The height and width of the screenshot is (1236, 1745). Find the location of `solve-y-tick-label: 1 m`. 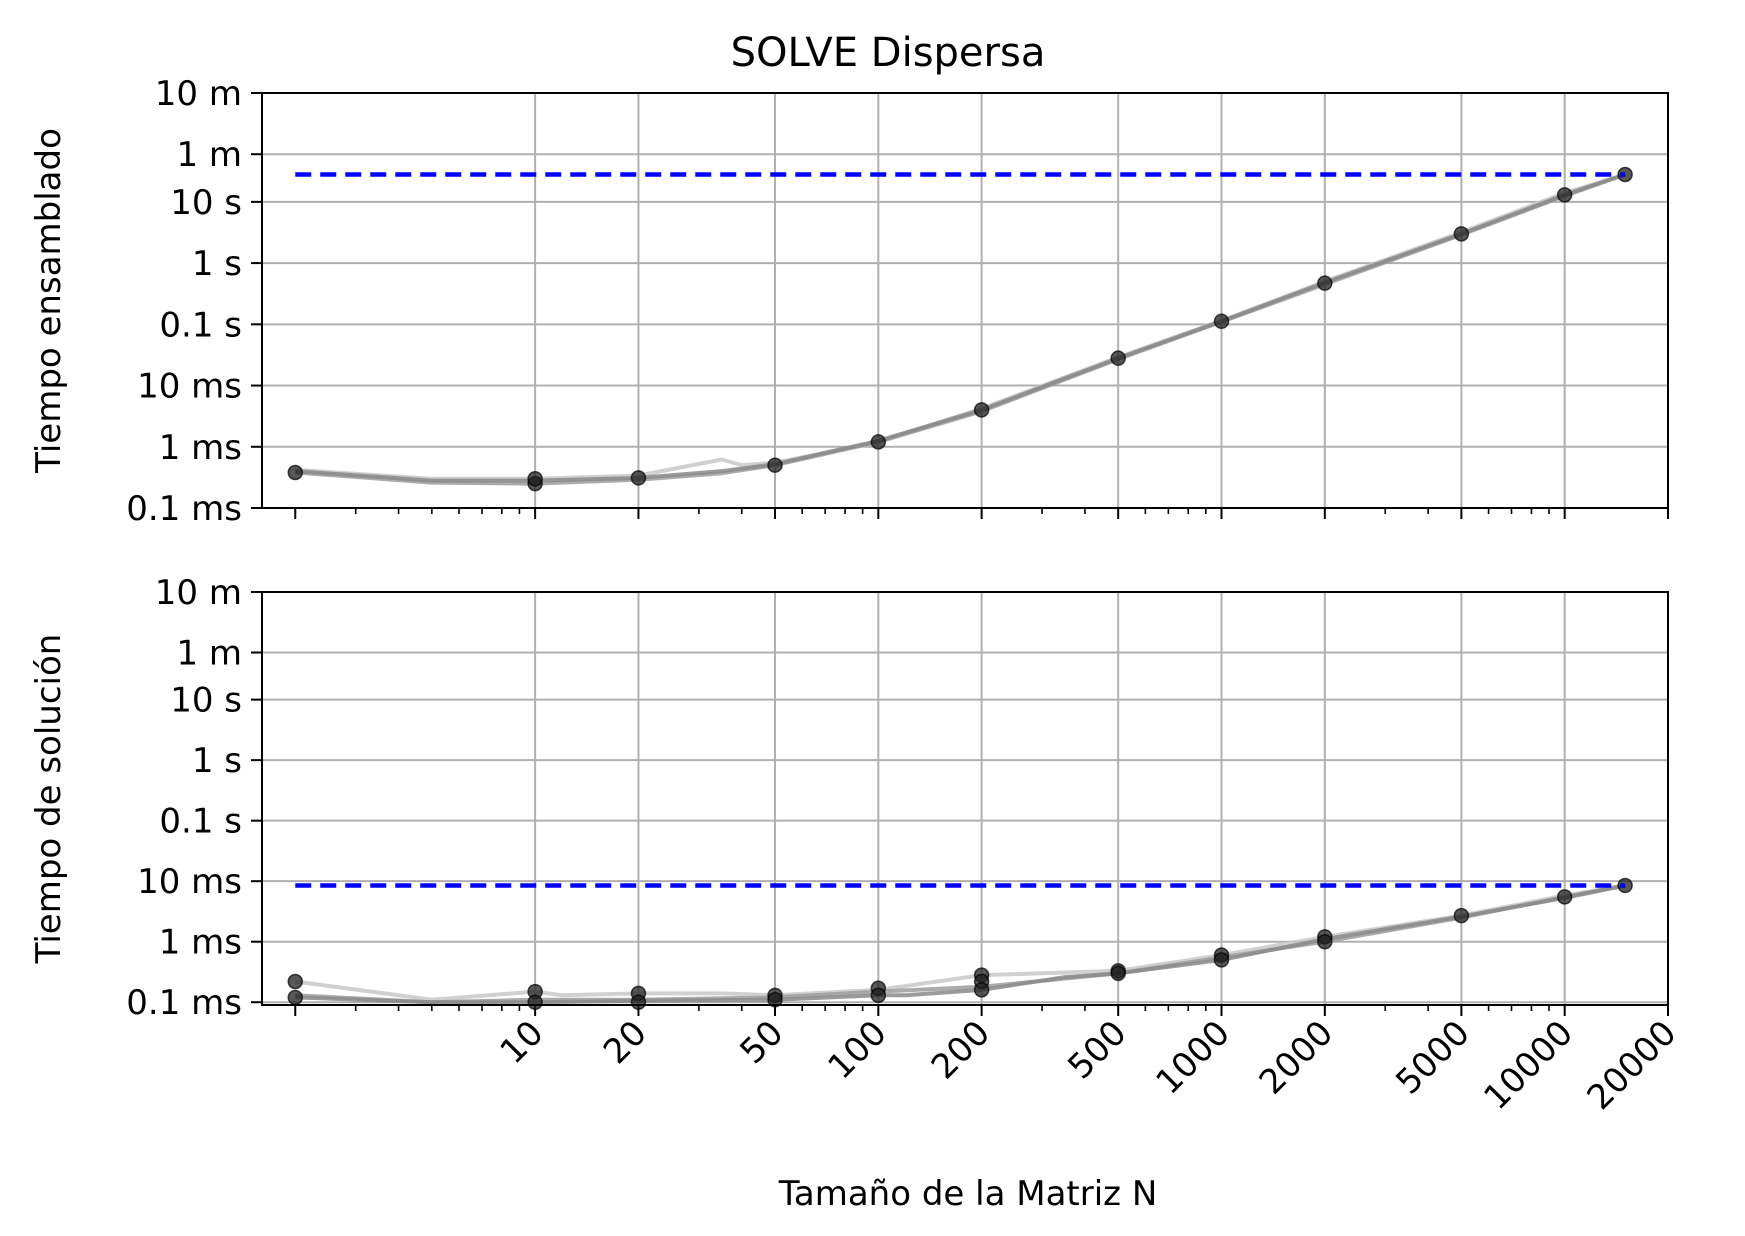

solve-y-tick-label: 1 m is located at coordinates (209, 654).